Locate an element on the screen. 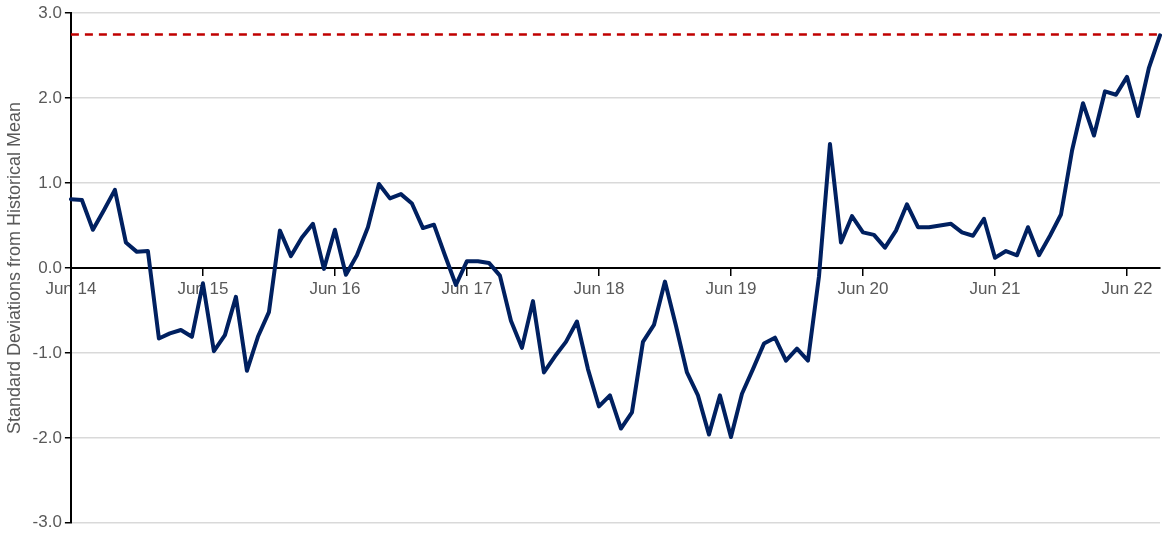  x-tick-label: Jun 21 is located at coordinates (995, 288).